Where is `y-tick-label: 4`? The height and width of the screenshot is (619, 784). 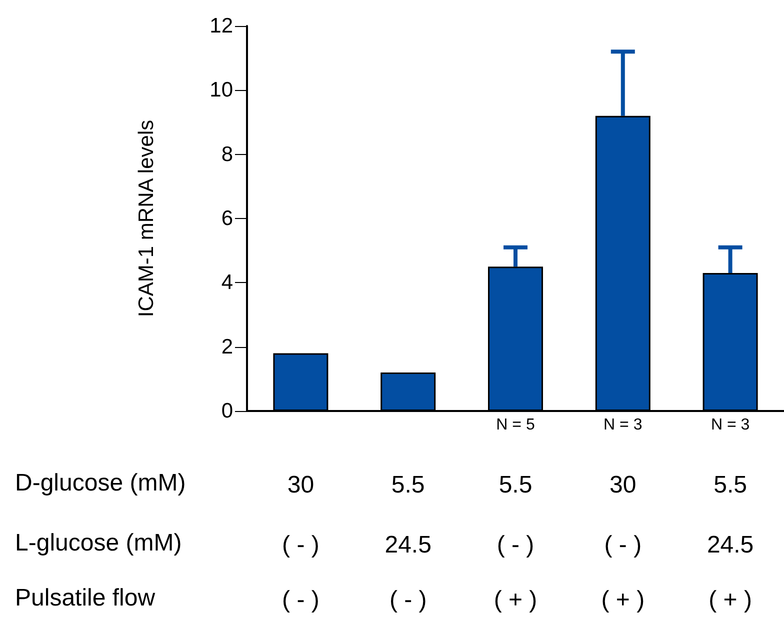
y-tick-label: 4 is located at coordinates (227, 282).